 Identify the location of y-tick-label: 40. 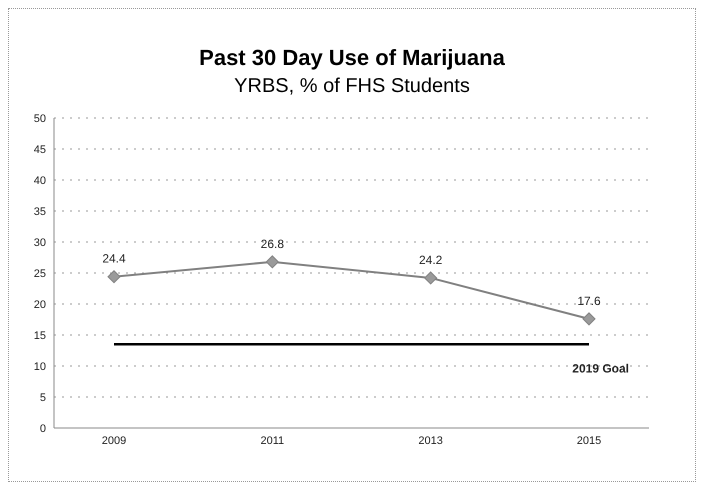
(40, 180).